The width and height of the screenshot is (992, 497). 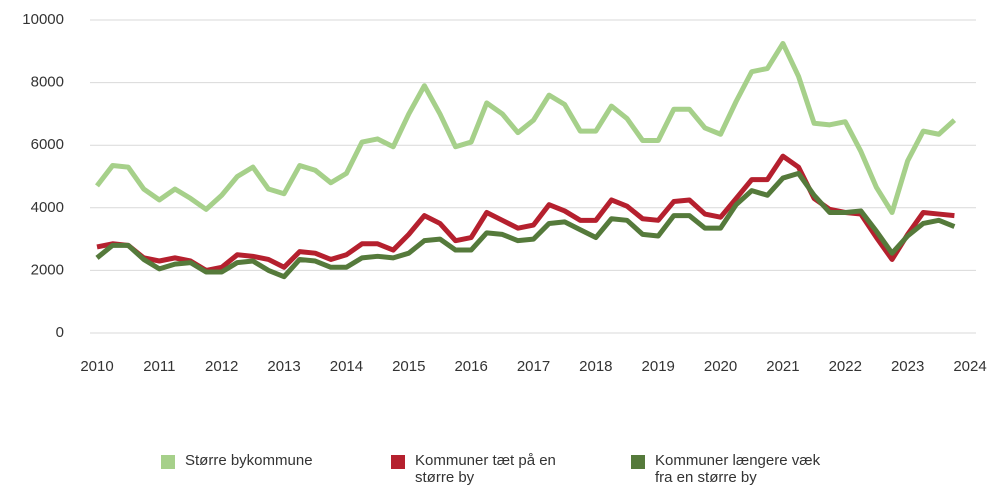 I want to click on x-tick-label: 2013, so click(x=283, y=366).